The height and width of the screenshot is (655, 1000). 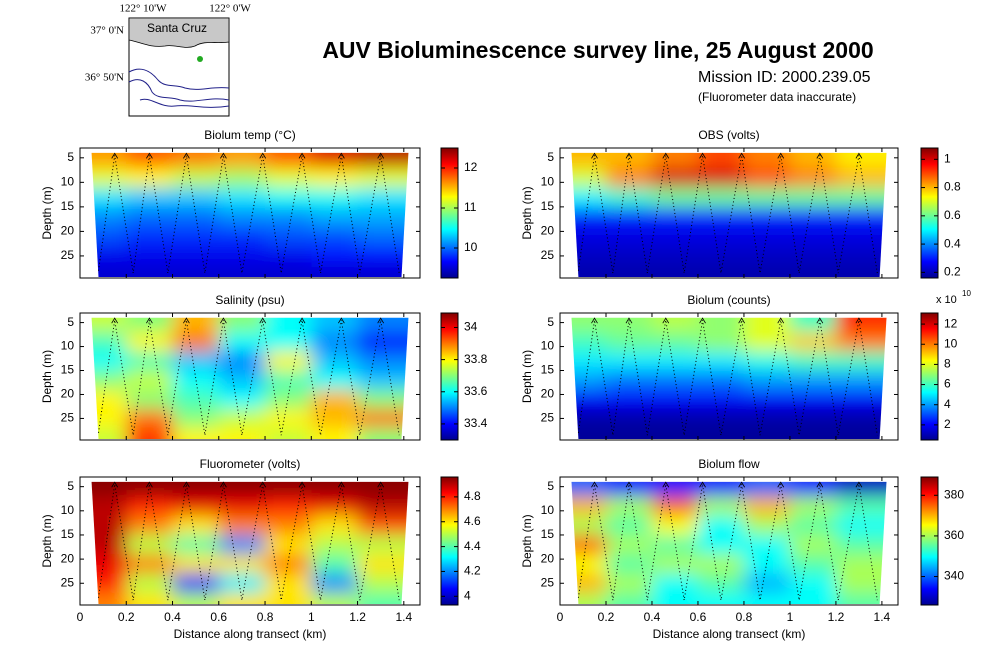 I want to click on panel-title: Biolum flow, so click(x=729, y=464).